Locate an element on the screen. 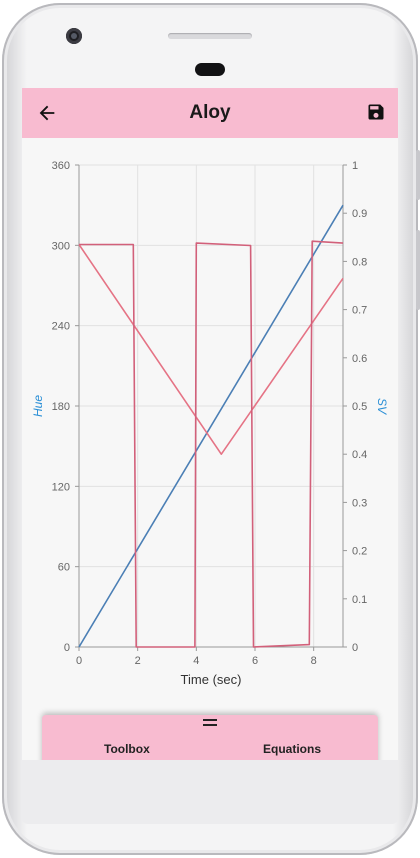 Image resolution: width=420 pixels, height=858 pixels. app-bar: Aloy is located at coordinates (210, 113).